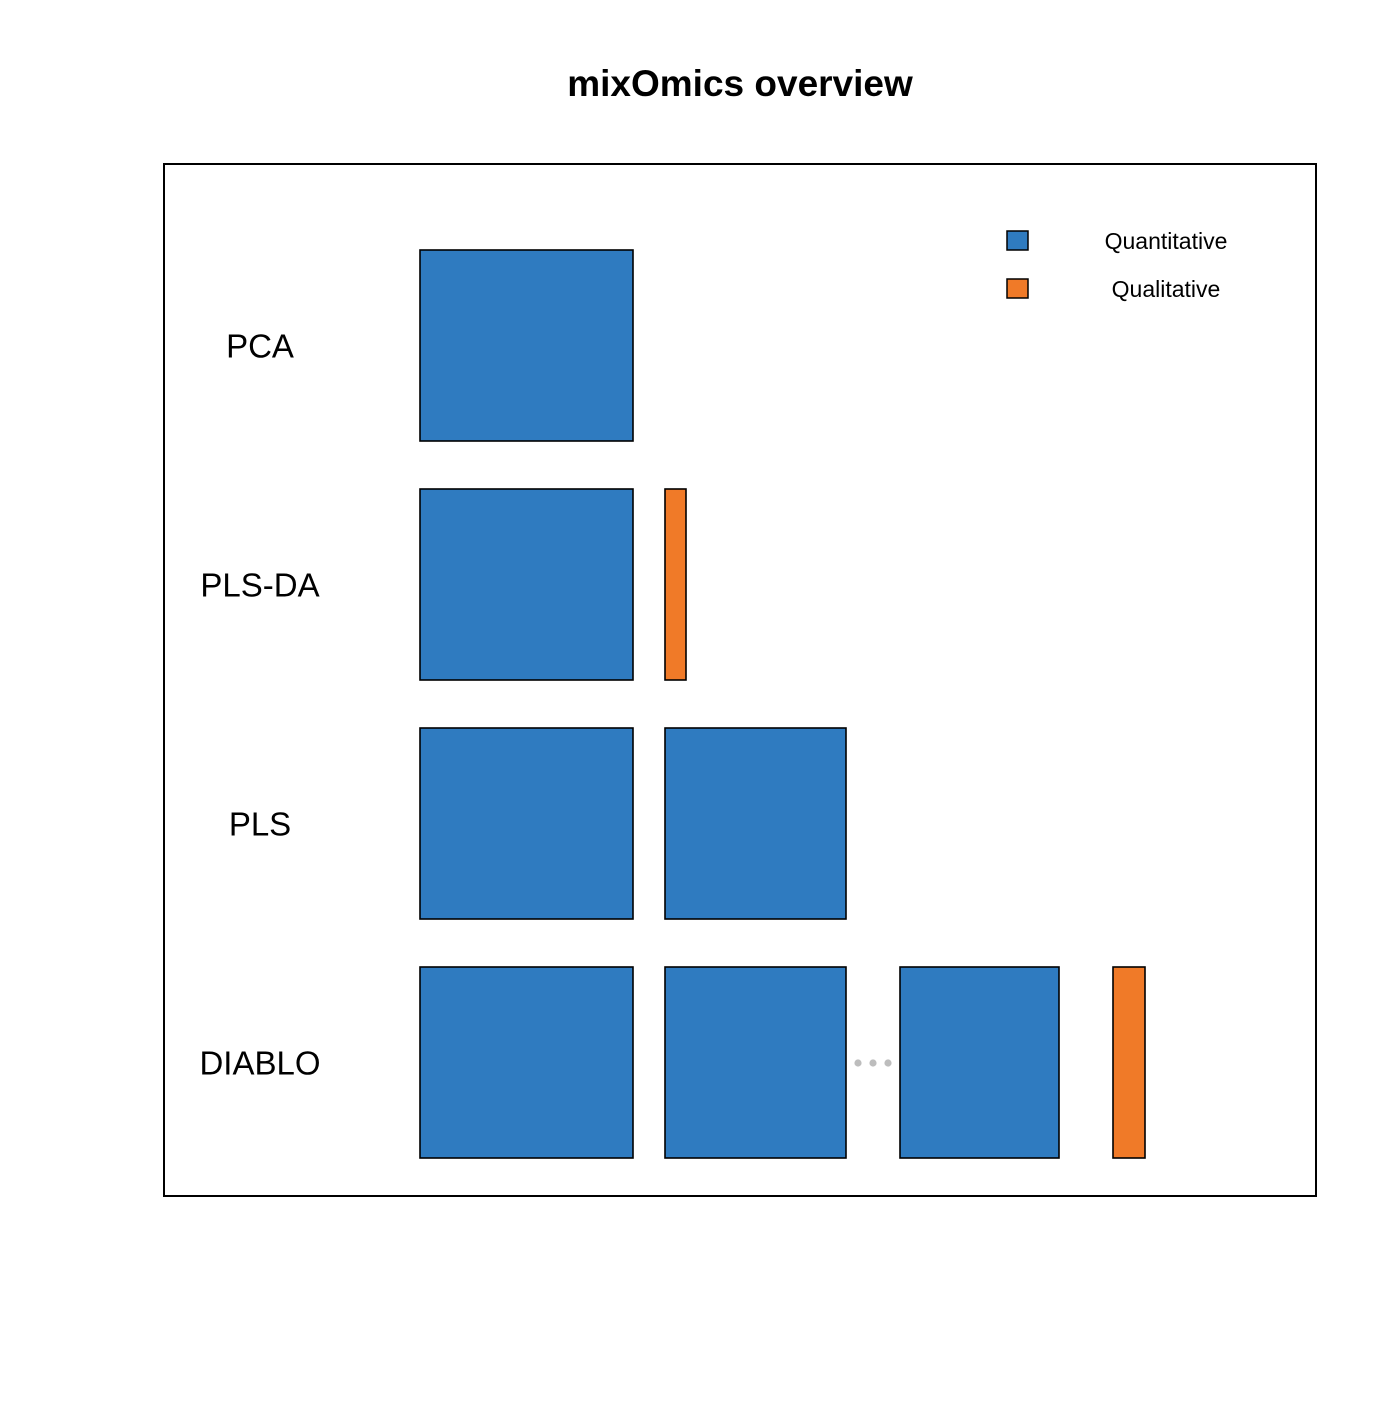 This screenshot has width=1400, height=1405. I want to click on diagram-title: mixOmics overview, so click(740, 83).